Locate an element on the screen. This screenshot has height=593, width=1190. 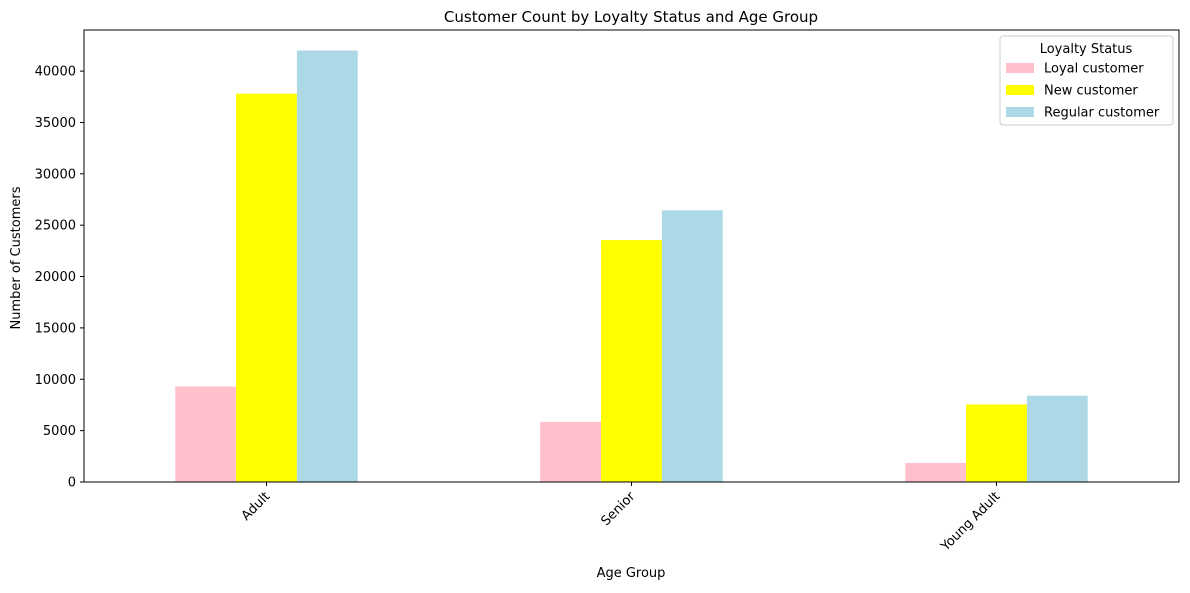
legend-frame is located at coordinates (1086, 80).